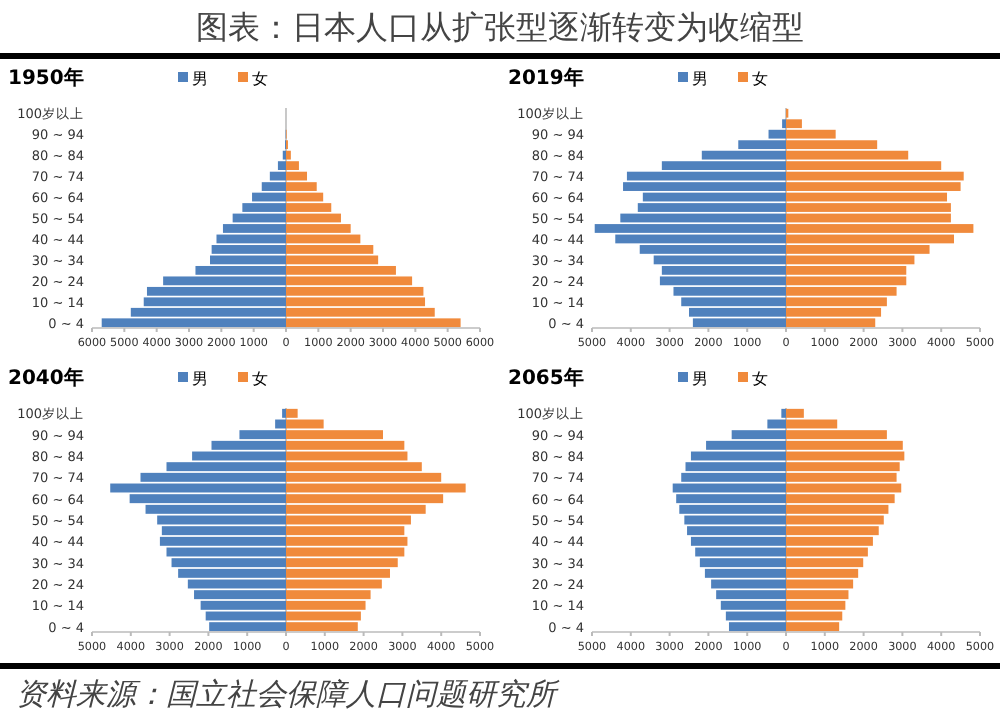 Image resolution: width=1000 pixels, height=720 pixels. Describe the element at coordinates (546, 78) in the screenshot. I see `chart-title: 2019年` at that location.